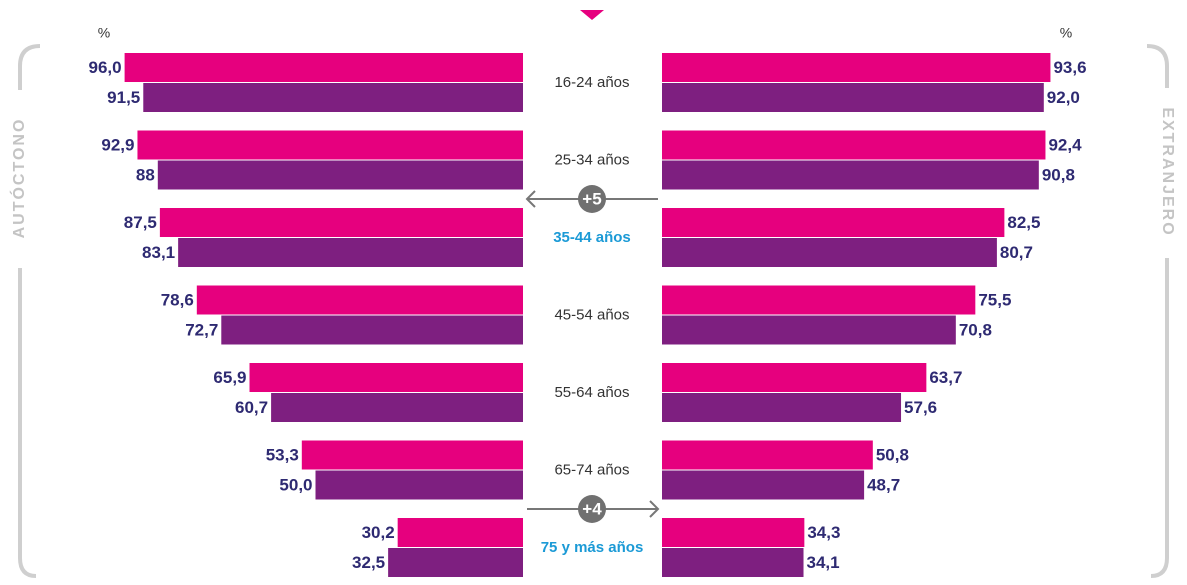  What do you see at coordinates (994, 299) in the screenshot?
I see `value-label: 75,5` at bounding box center [994, 299].